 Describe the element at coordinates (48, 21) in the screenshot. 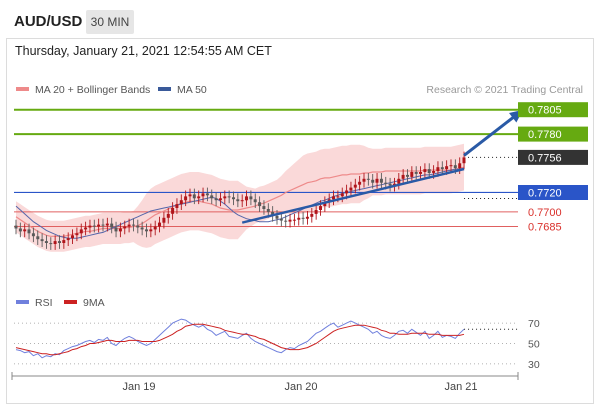

I see `instrument-title: AUD/USD` at that location.